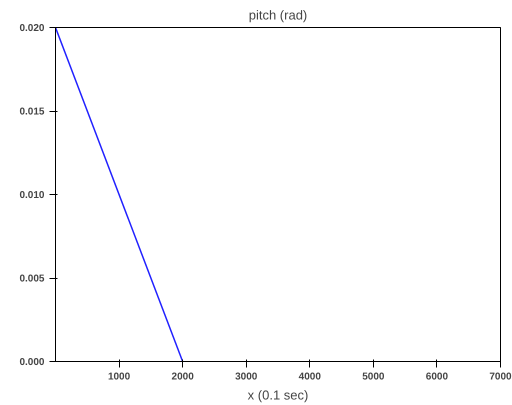 Image resolution: width=512 pixels, height=405 pixels. I want to click on x-axis-title: x (0.1 sec), so click(278, 395).